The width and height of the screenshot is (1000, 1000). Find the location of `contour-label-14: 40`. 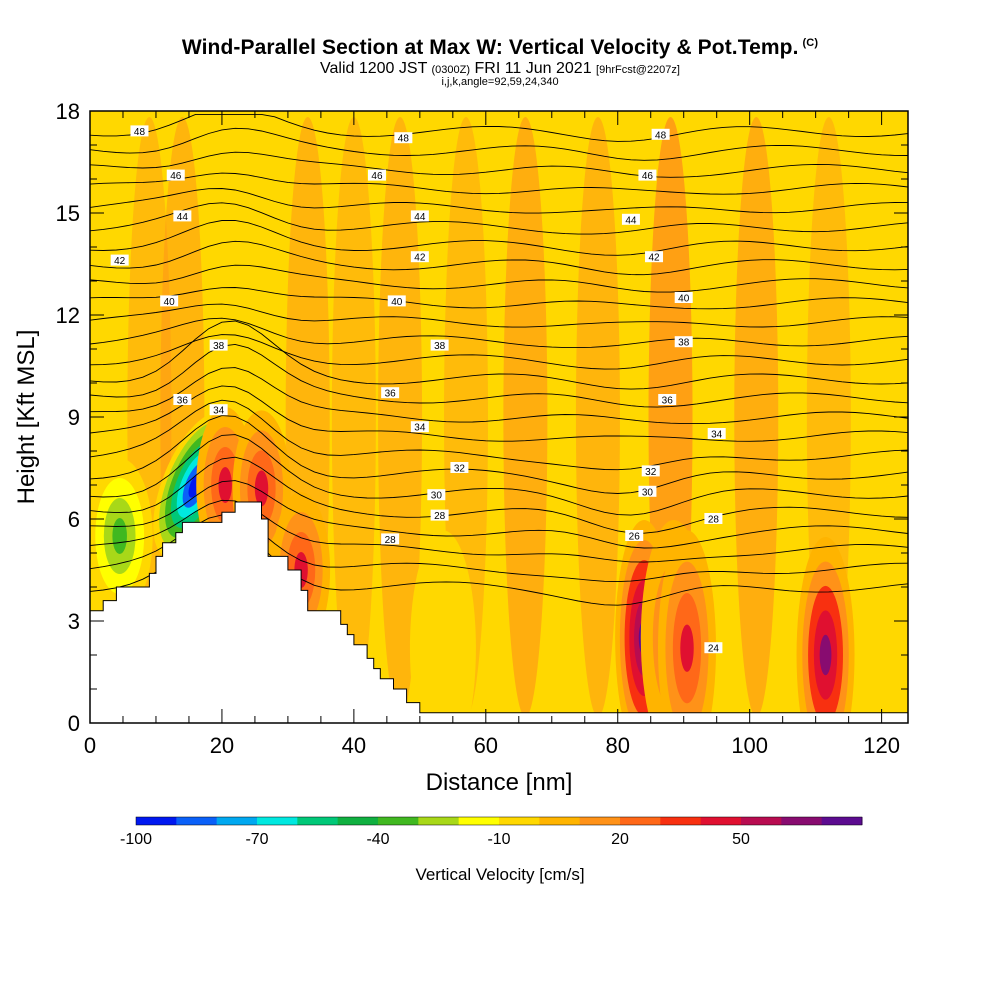

contour-label-14: 40 is located at coordinates (683, 298).